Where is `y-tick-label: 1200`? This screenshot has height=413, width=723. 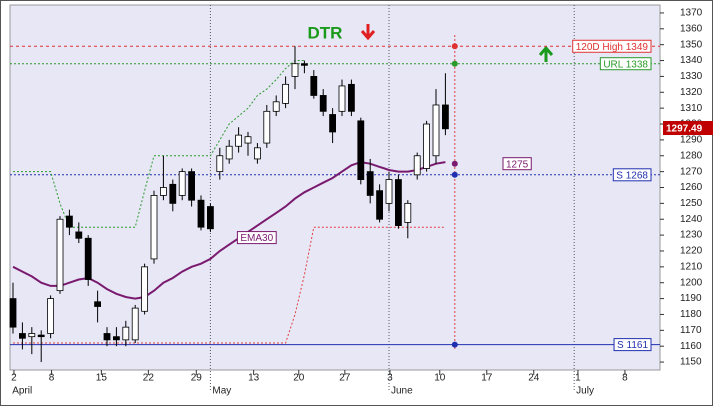
y-tick-label: 1200 is located at coordinates (691, 282).